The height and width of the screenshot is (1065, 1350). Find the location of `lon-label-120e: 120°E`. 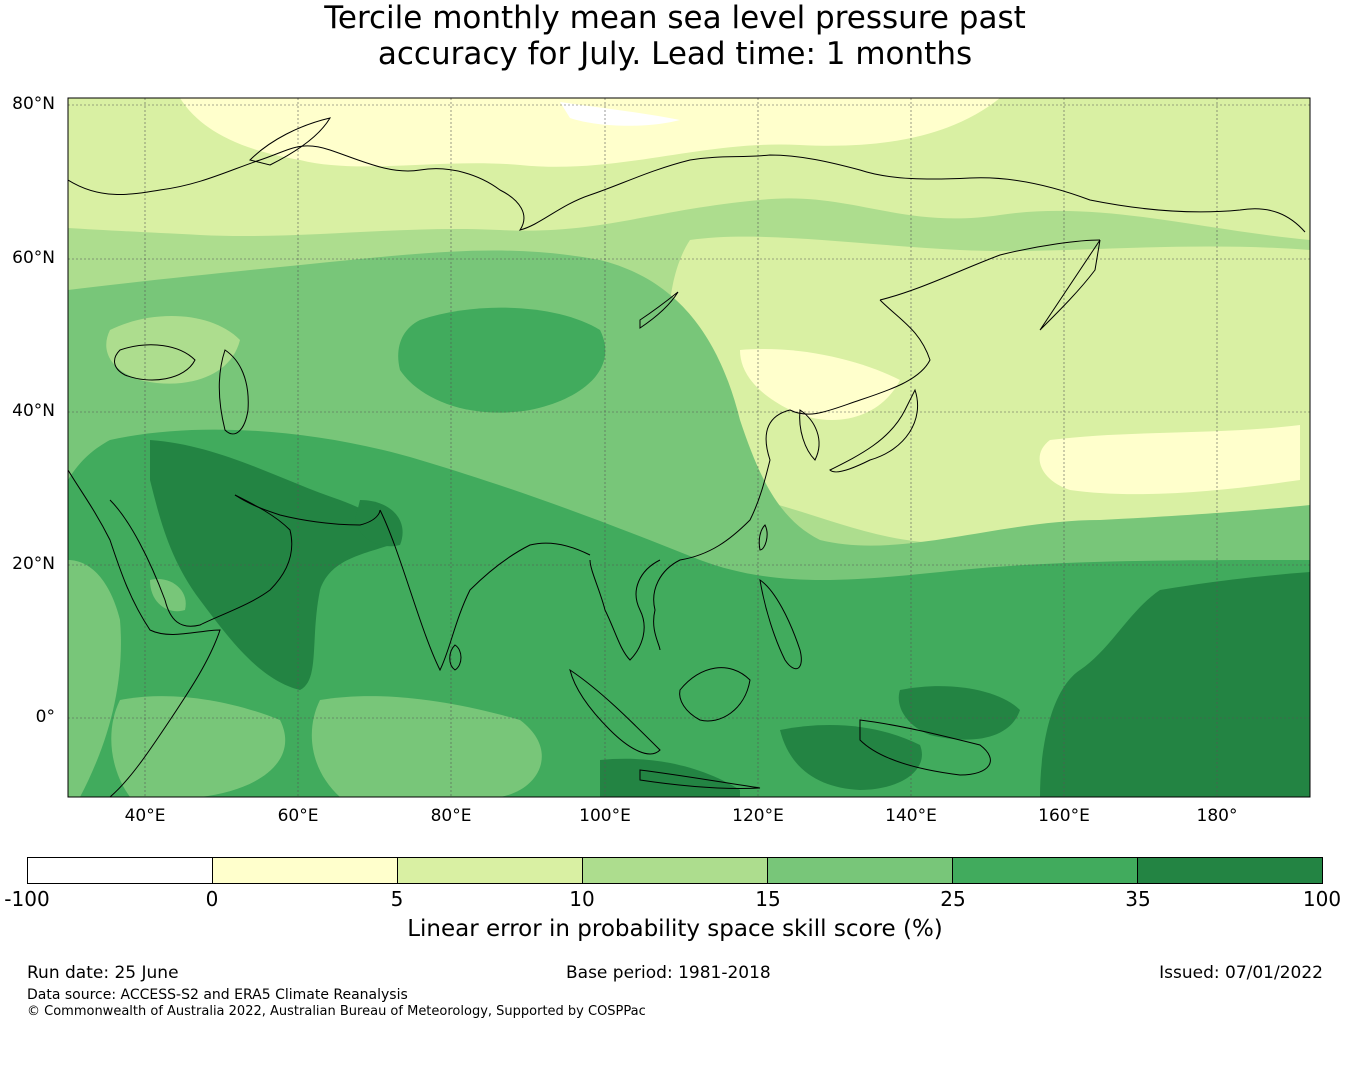

lon-label-120e: 120°E is located at coordinates (758, 816).